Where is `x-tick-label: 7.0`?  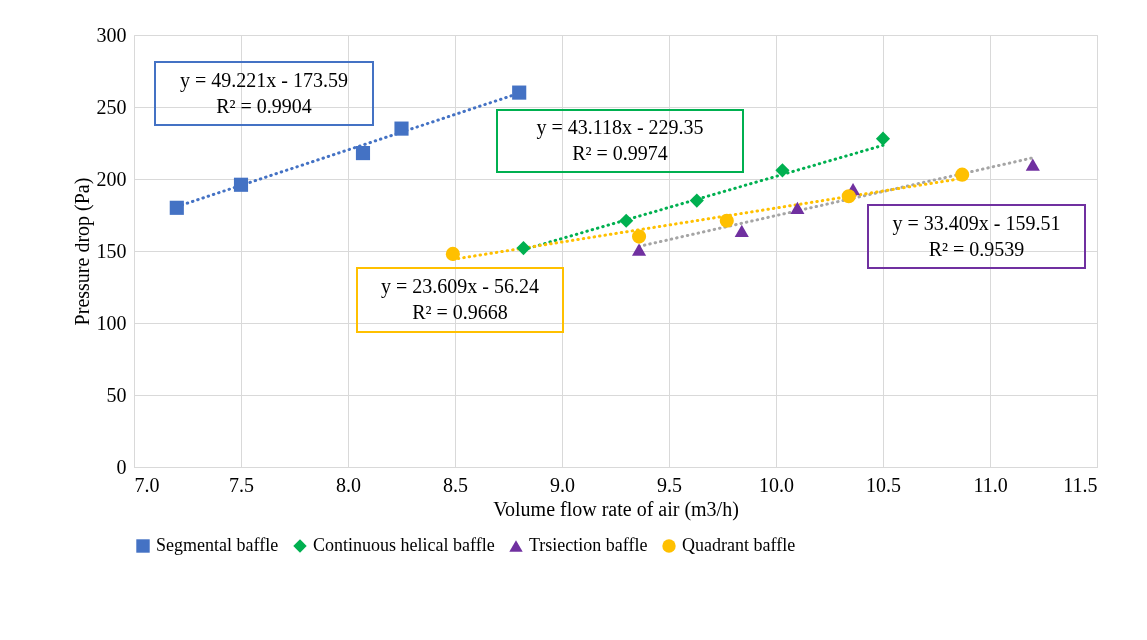
x-tick-label: 7.0 is located at coordinates (147, 484).